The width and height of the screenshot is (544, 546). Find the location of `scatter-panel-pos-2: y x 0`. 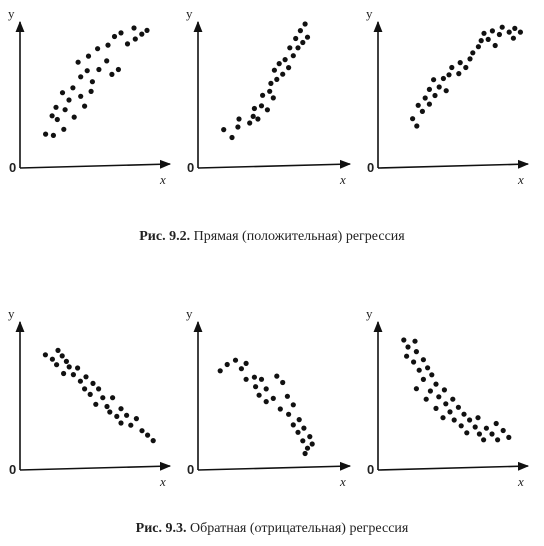

scatter-panel-pos-2: y x 0 is located at coordinates (269, 96).